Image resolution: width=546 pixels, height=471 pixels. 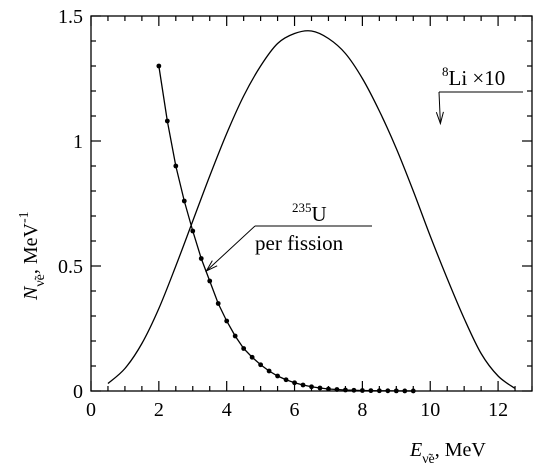 I want to click on y-tick-label: 0.5, so click(x=70, y=267).